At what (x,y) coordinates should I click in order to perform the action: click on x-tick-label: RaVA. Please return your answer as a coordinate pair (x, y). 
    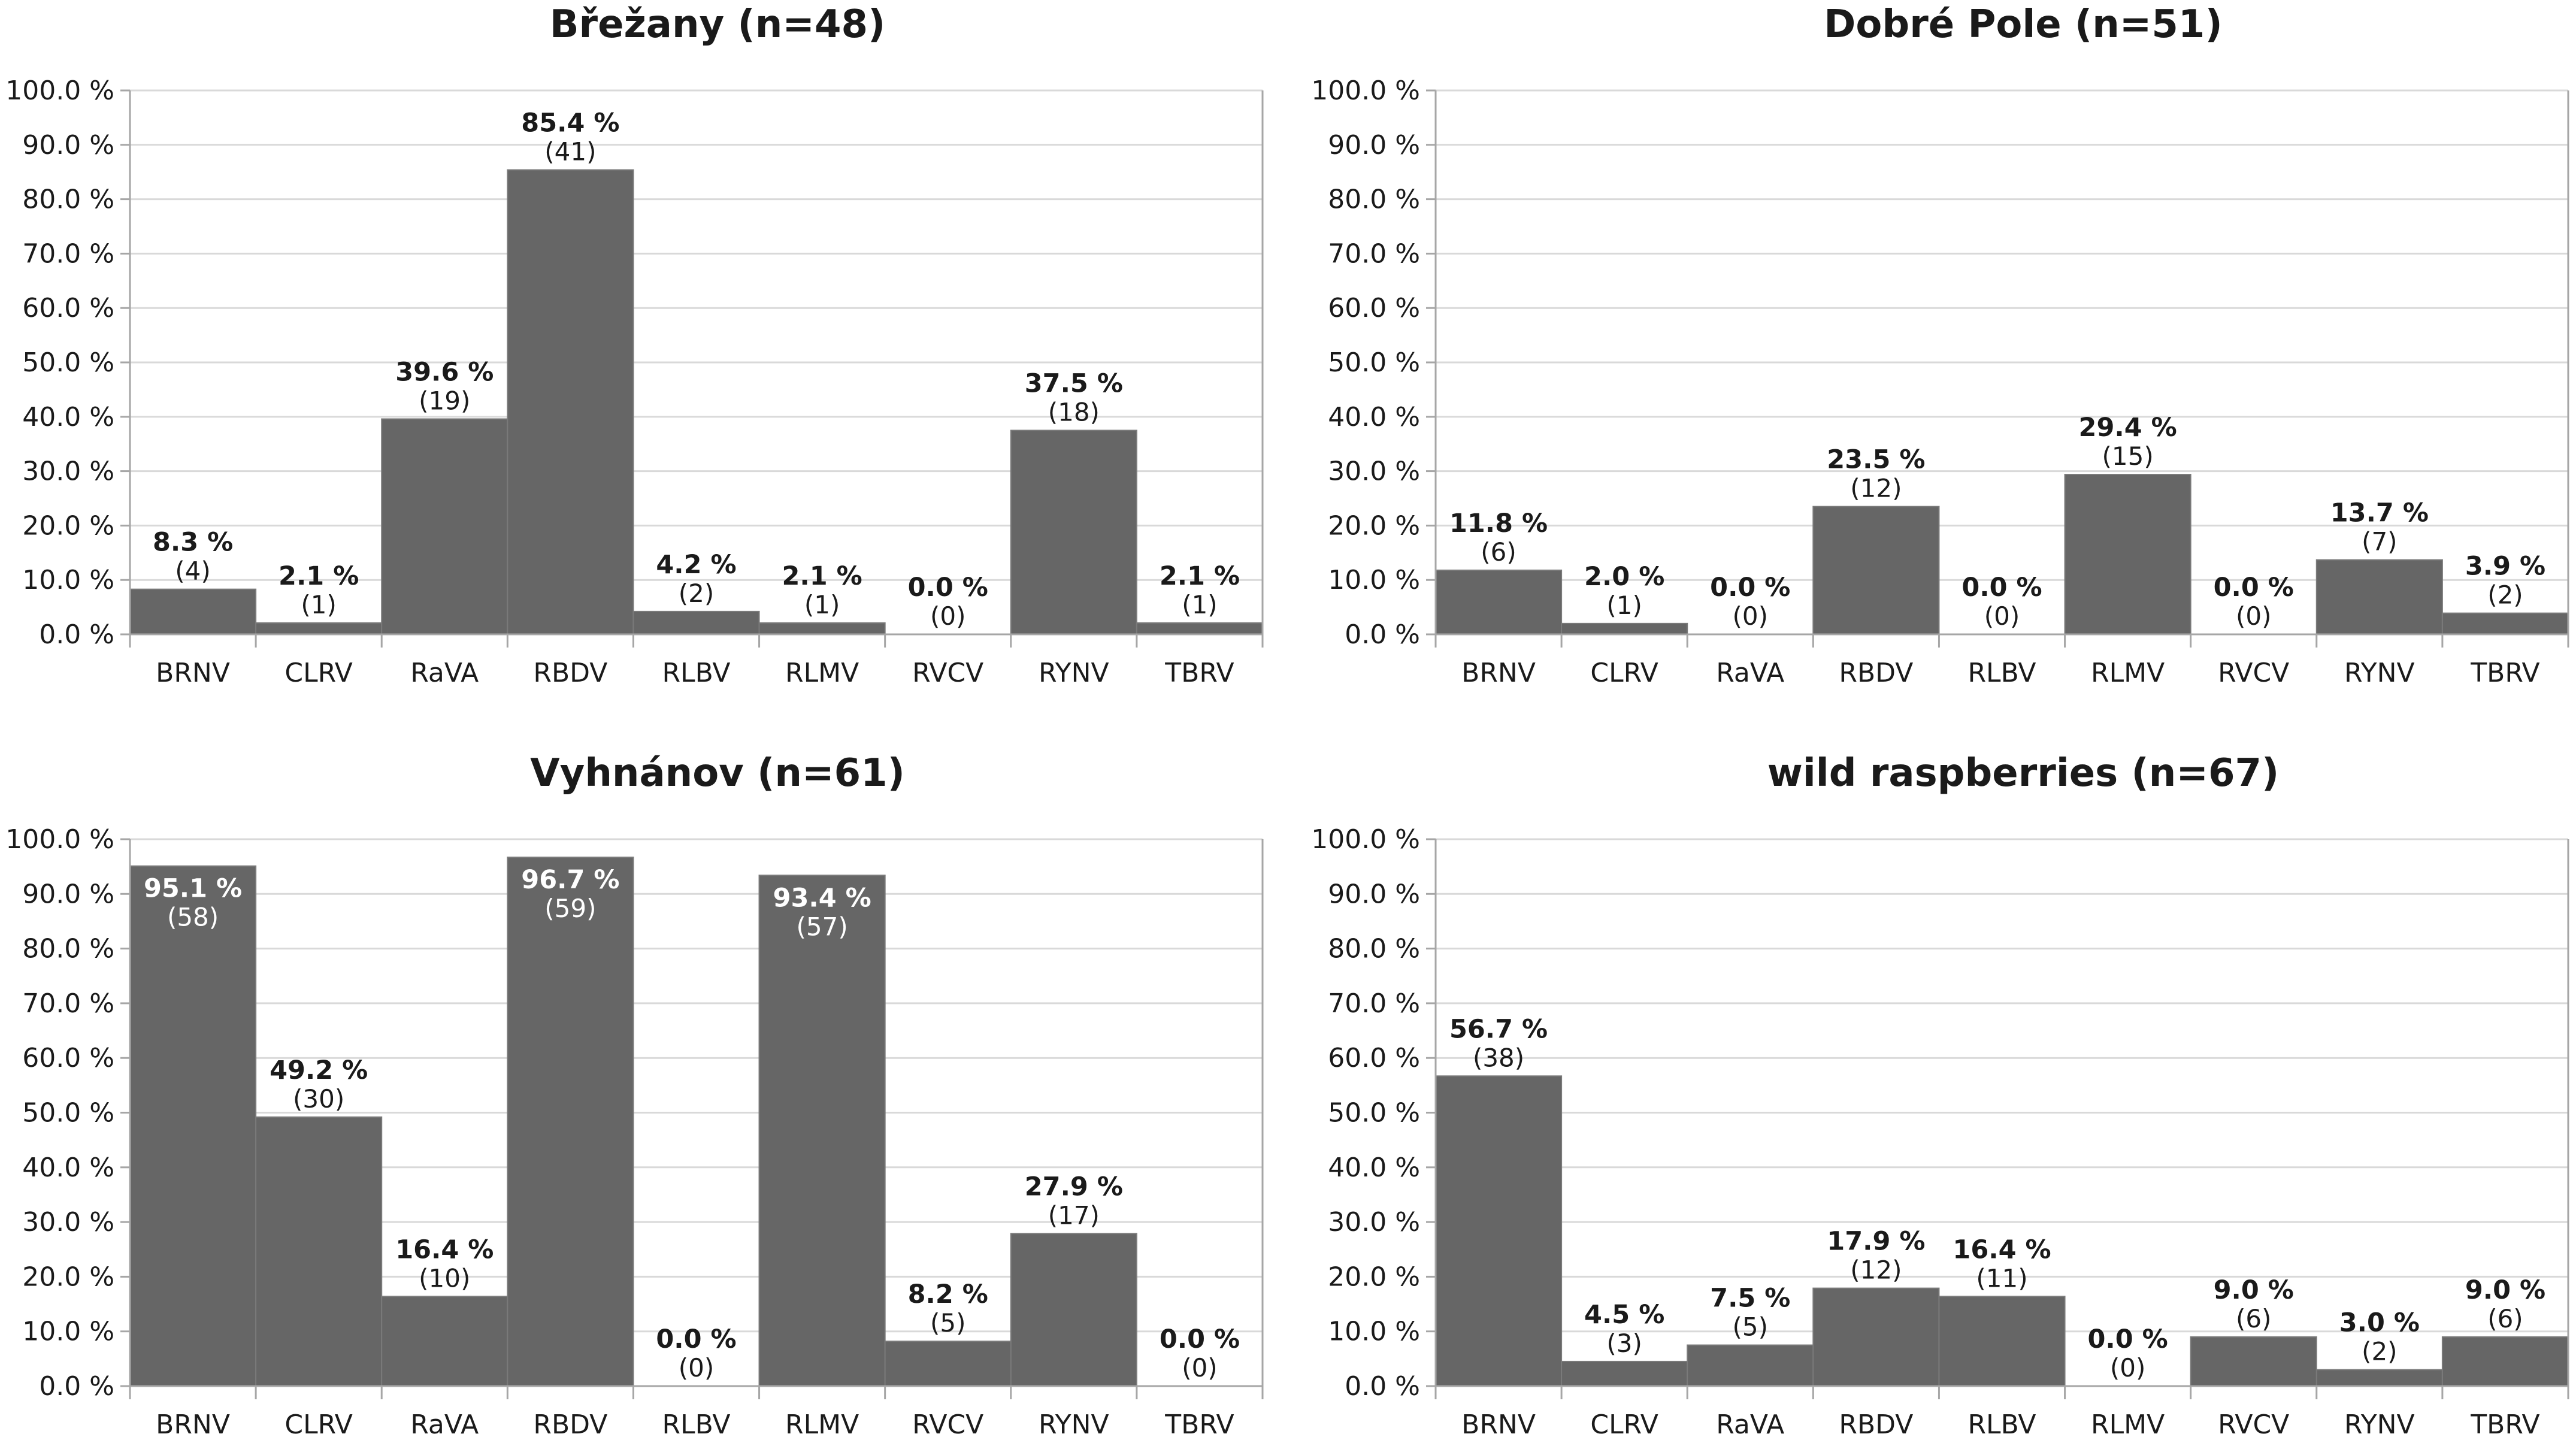
    Looking at the image, I should click on (444, 1424).